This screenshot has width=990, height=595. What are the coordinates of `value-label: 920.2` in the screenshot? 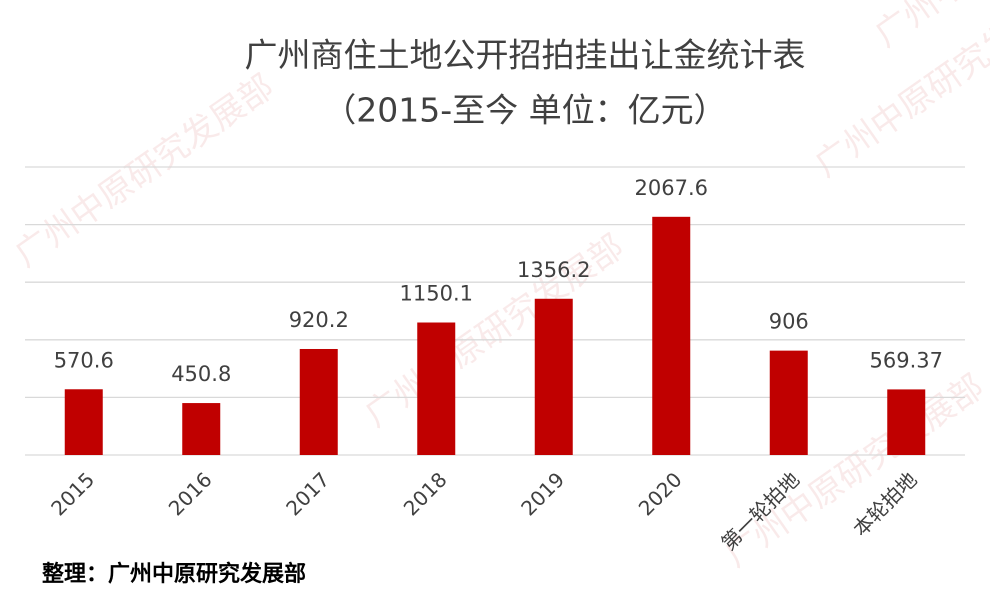 It's located at (319, 320).